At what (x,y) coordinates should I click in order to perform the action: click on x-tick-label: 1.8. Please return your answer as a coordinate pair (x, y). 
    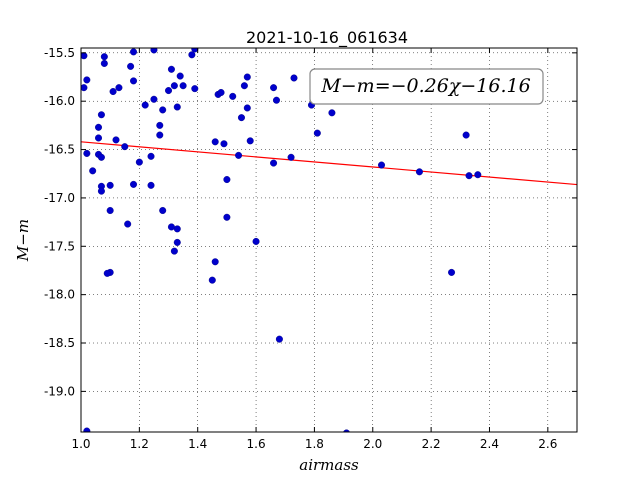
    Looking at the image, I should click on (314, 444).